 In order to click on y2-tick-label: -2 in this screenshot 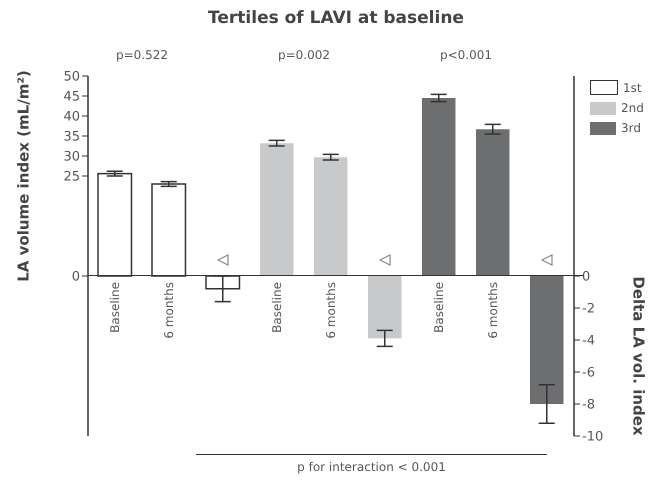, I will do `click(588, 309)`.